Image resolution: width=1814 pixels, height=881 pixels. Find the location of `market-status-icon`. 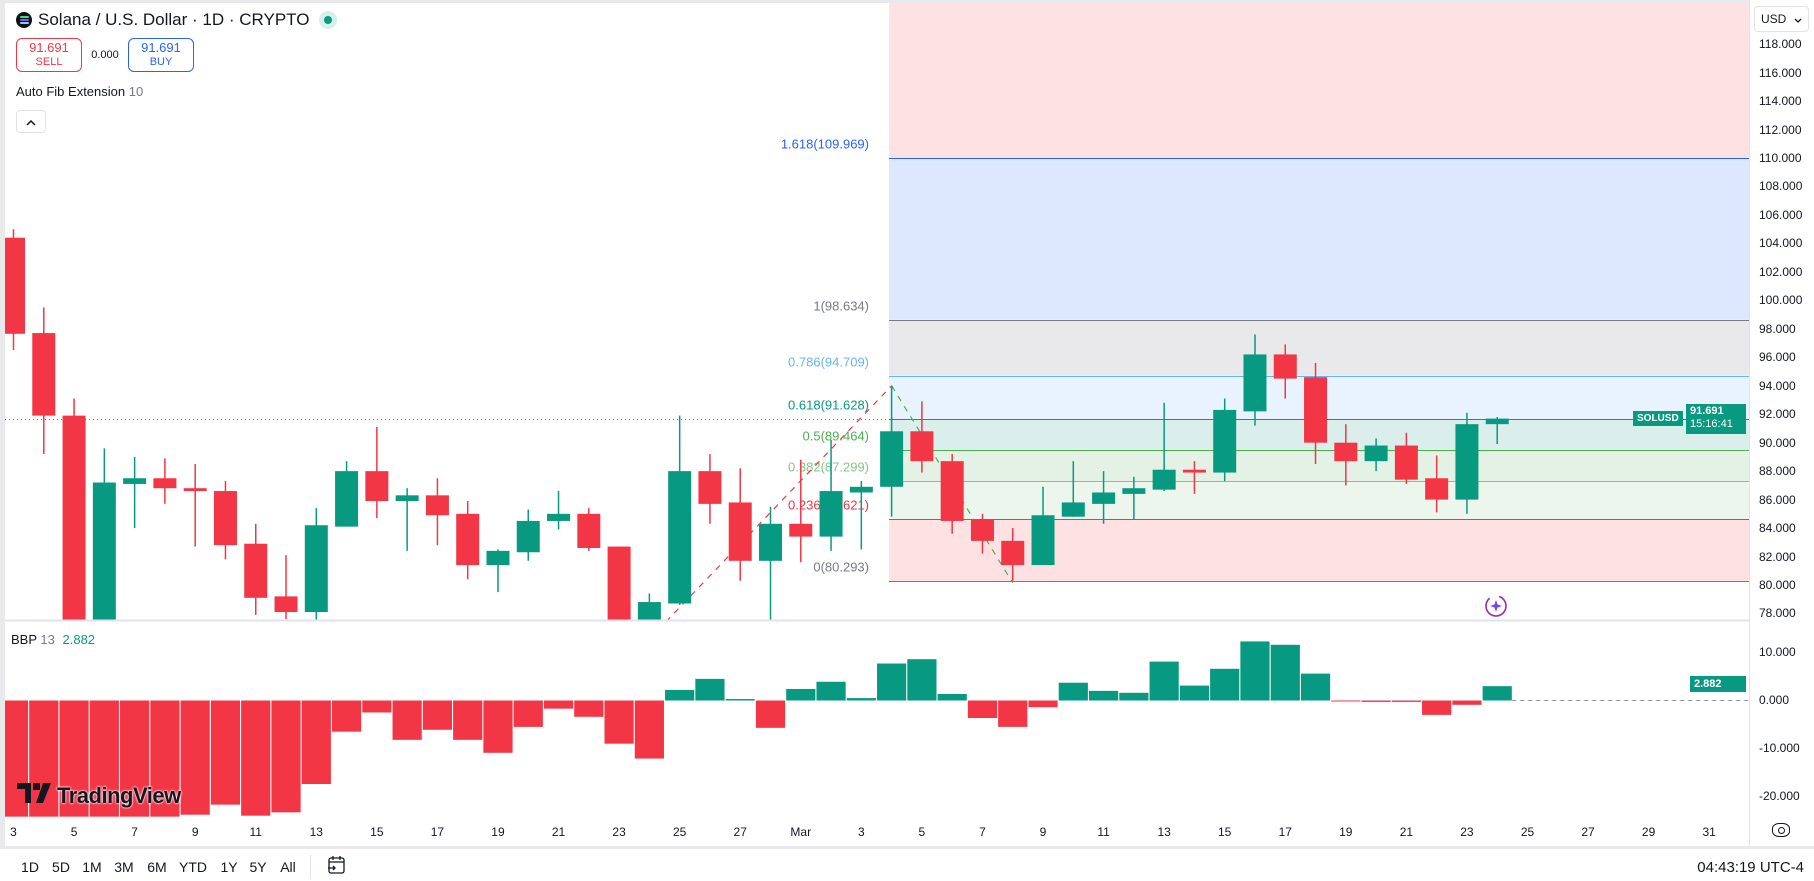

market-status-icon is located at coordinates (328, 20).